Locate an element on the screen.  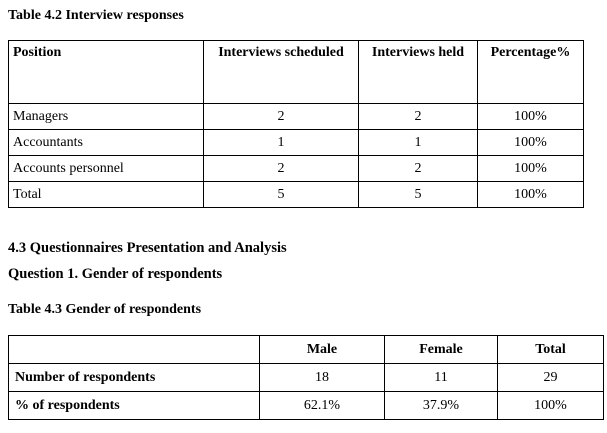
table-4-3-caption: Table 4.3 Gender of respondents is located at coordinates (105, 309).